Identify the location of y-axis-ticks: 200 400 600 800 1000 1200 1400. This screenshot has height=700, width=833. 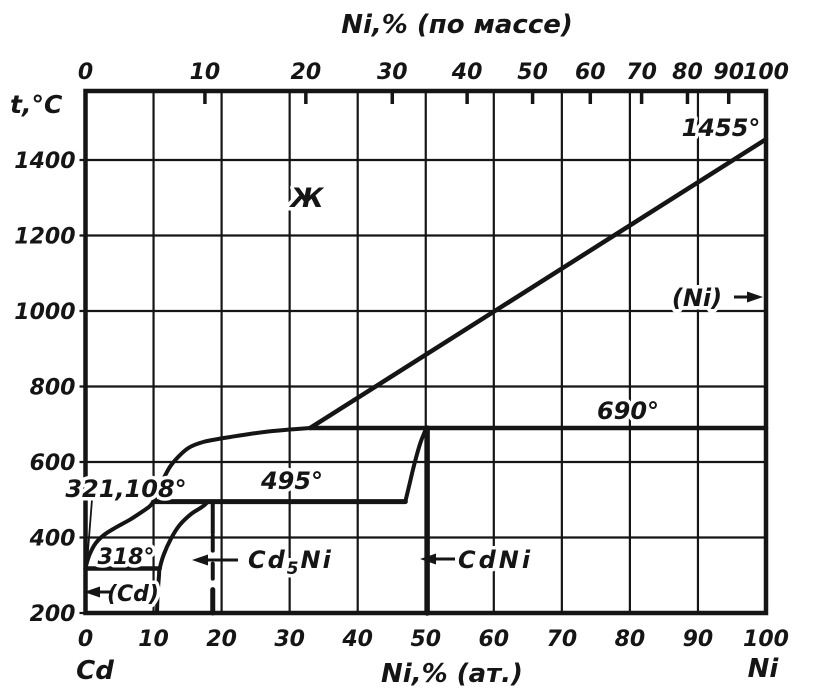
(44, 388).